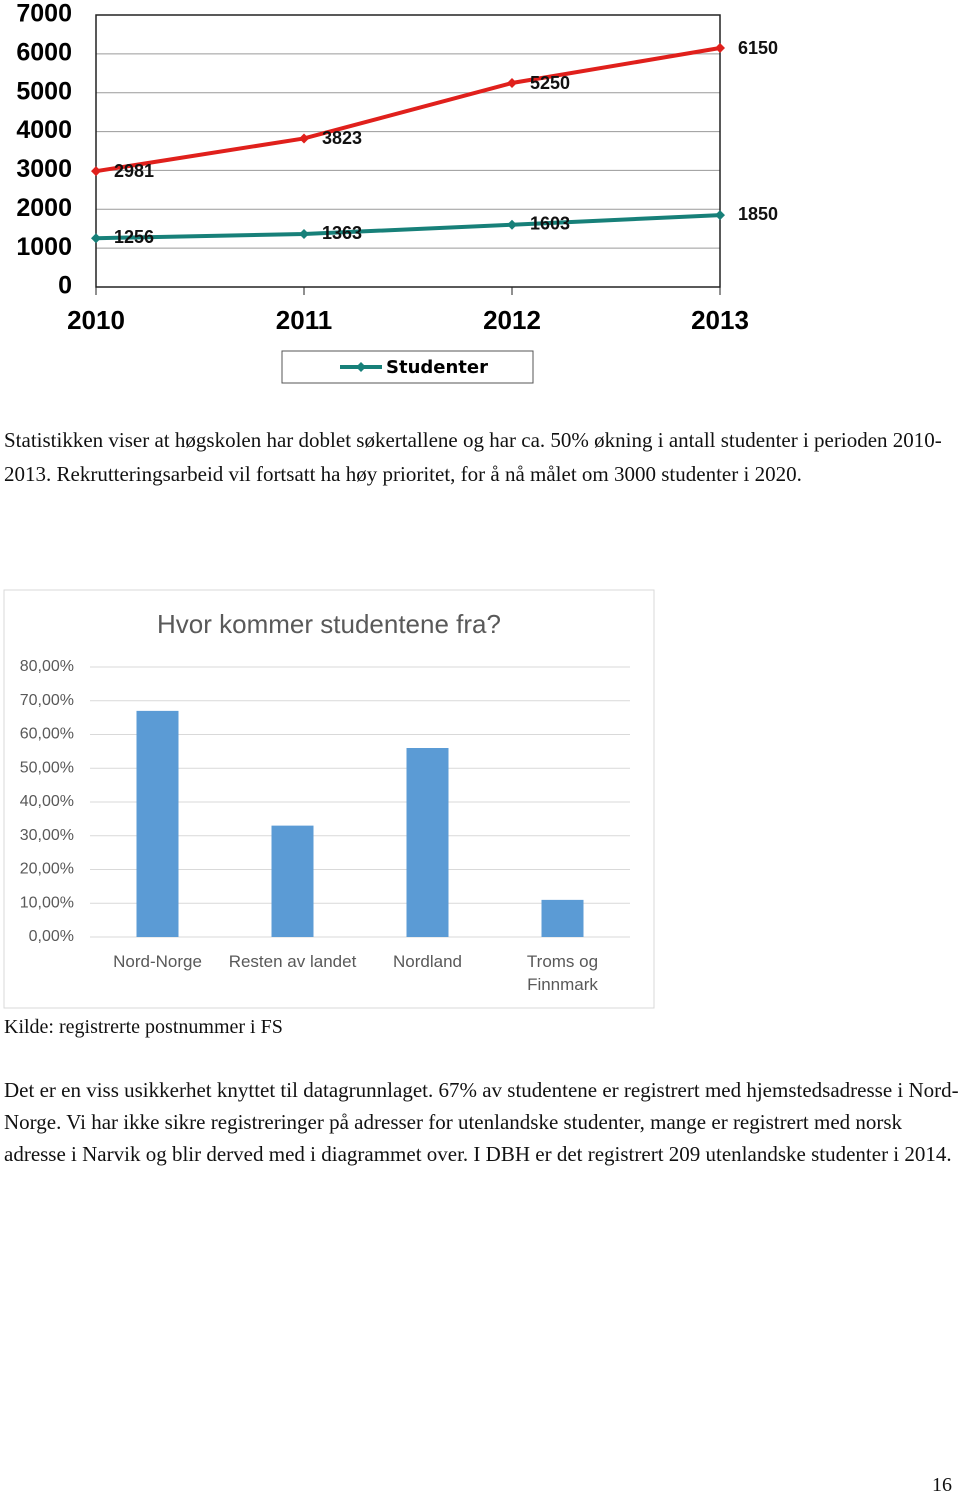  I want to click on y-tick-label: 40,00%, so click(47, 801).